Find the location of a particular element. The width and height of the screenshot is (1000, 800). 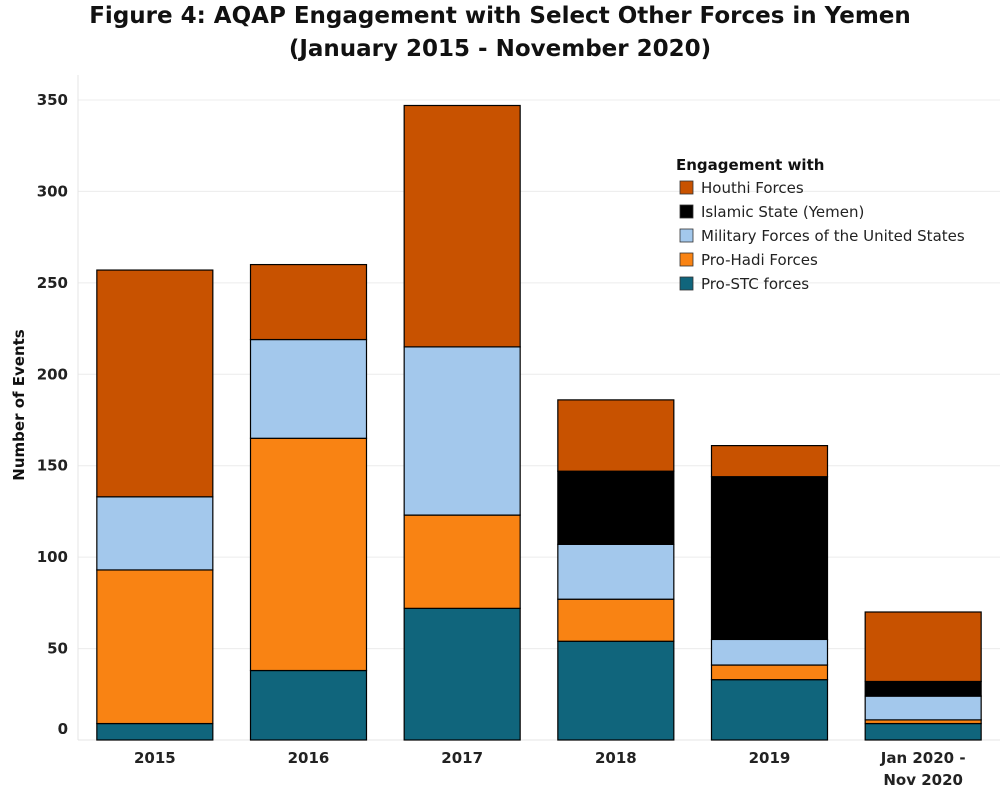

y-tick-label: 250 is located at coordinates (52, 283).